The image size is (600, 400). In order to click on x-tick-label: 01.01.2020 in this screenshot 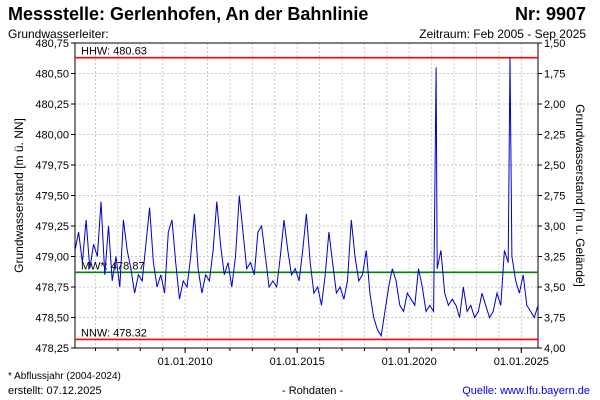, I will do `click(409, 362)`.